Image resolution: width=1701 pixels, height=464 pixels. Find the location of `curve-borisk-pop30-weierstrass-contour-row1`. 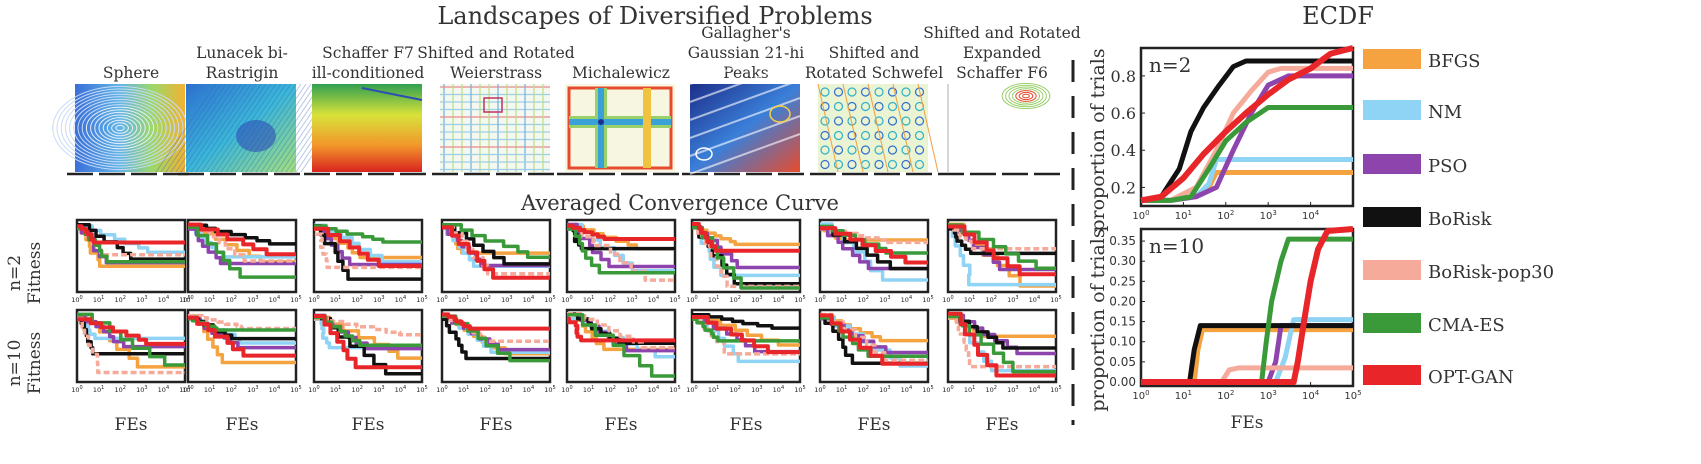

curve-borisk-pop30-weierstrass-contour-row1 is located at coordinates (496, 249).